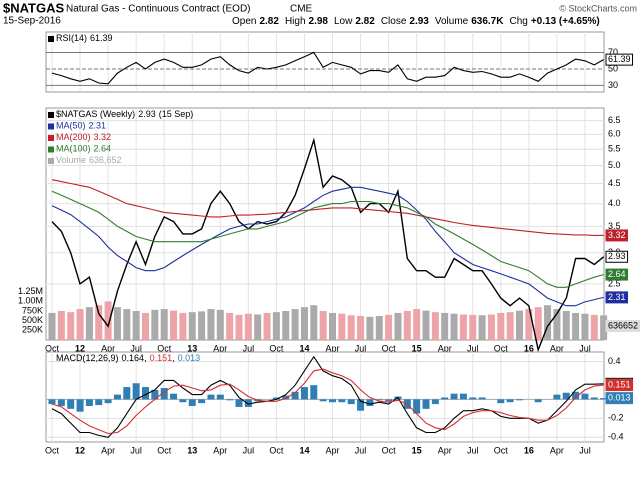 This screenshot has height=485, width=640. What do you see at coordinates (319, 21) in the screenshot?
I see `quote-value: 2.98` at bounding box center [319, 21].